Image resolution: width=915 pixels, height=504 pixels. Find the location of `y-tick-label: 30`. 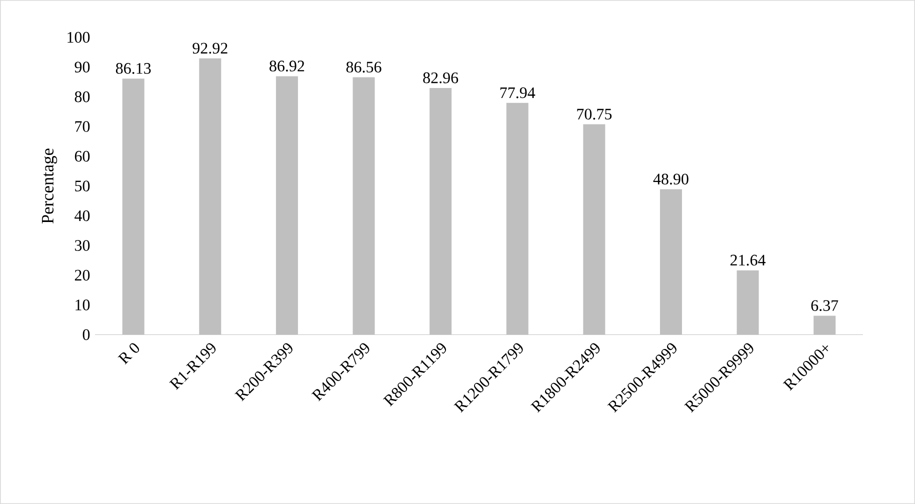

y-tick-label: 30 is located at coordinates (82, 245).